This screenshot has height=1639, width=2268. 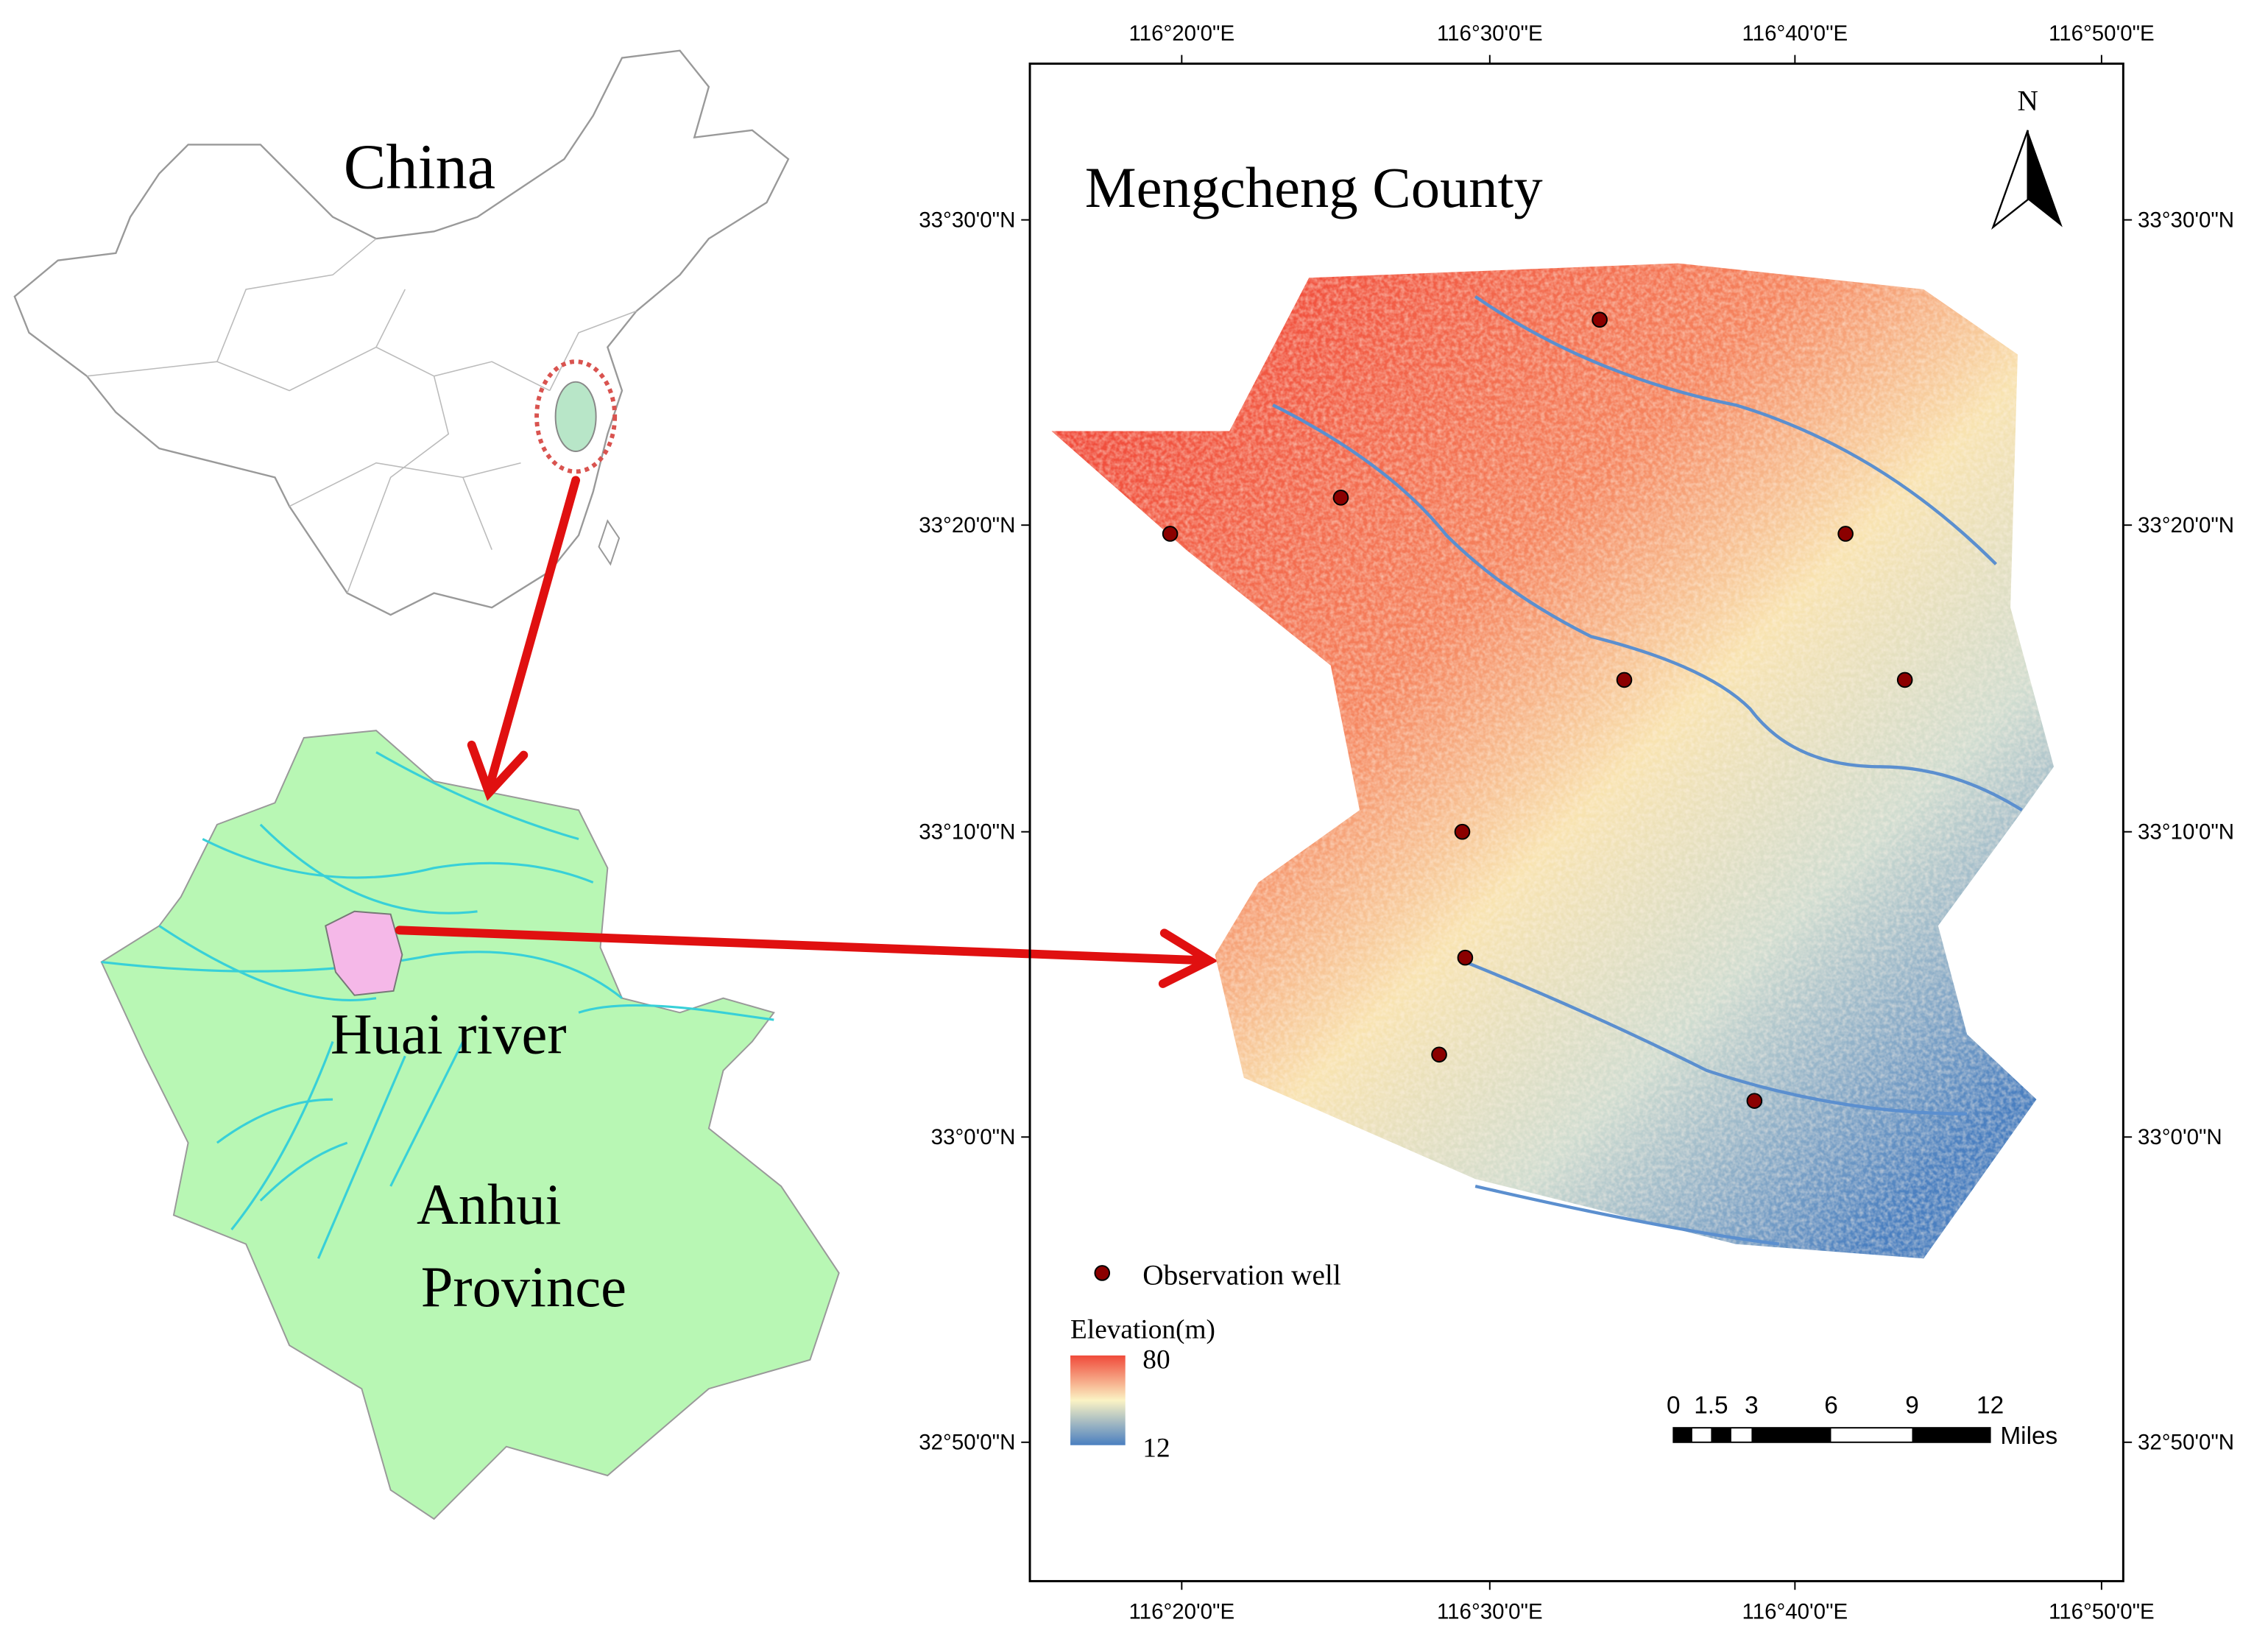 What do you see at coordinates (1156, 1360) in the screenshot?
I see `legend-max: 80` at bounding box center [1156, 1360].